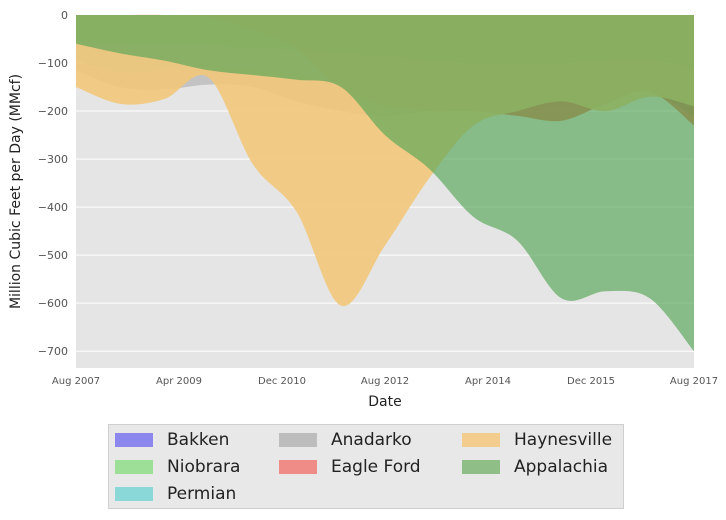  What do you see at coordinates (694, 381) in the screenshot?
I see `x-tick-label: Aug 2017` at bounding box center [694, 381].